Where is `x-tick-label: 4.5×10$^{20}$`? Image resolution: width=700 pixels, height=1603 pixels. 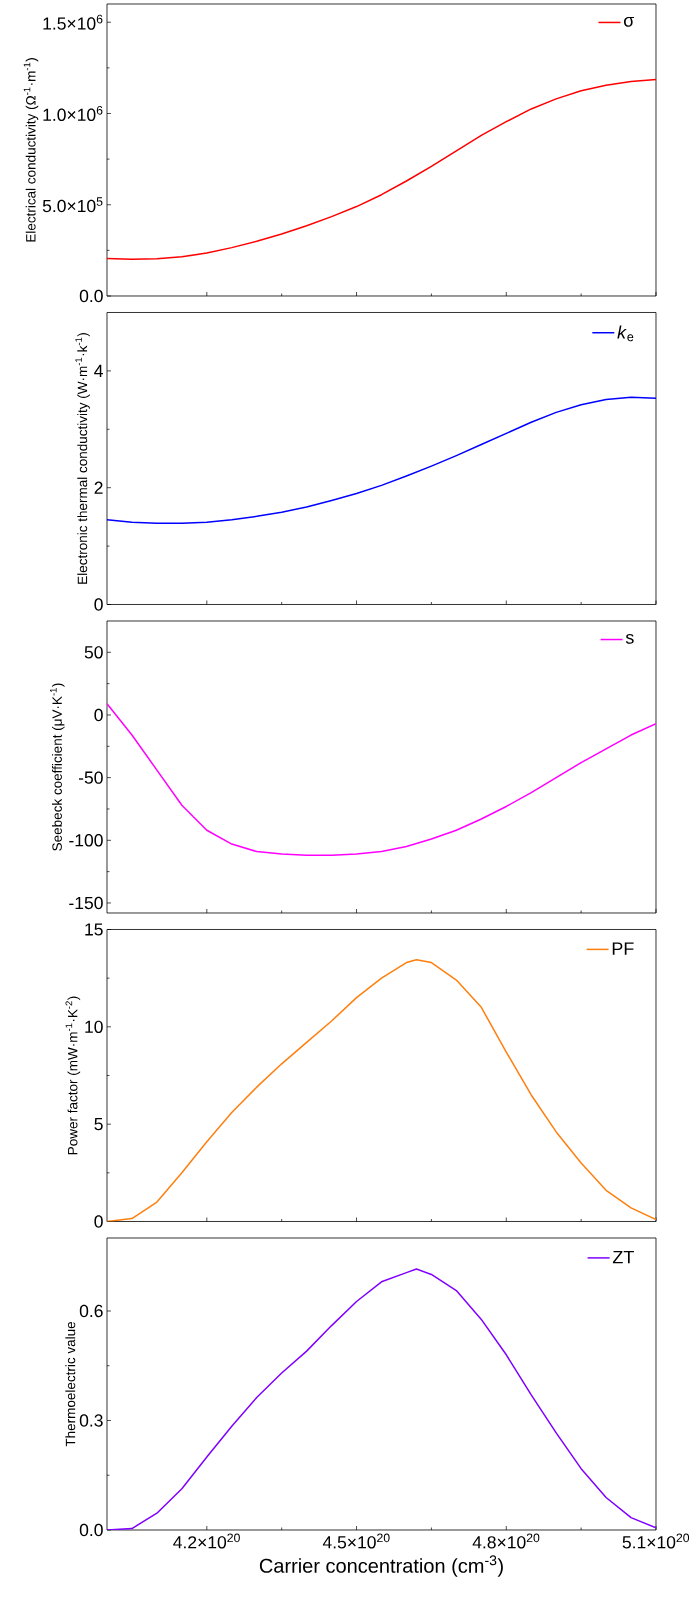
x-tick-label: 4.5×10$^{20}$ is located at coordinates (356, 1541).